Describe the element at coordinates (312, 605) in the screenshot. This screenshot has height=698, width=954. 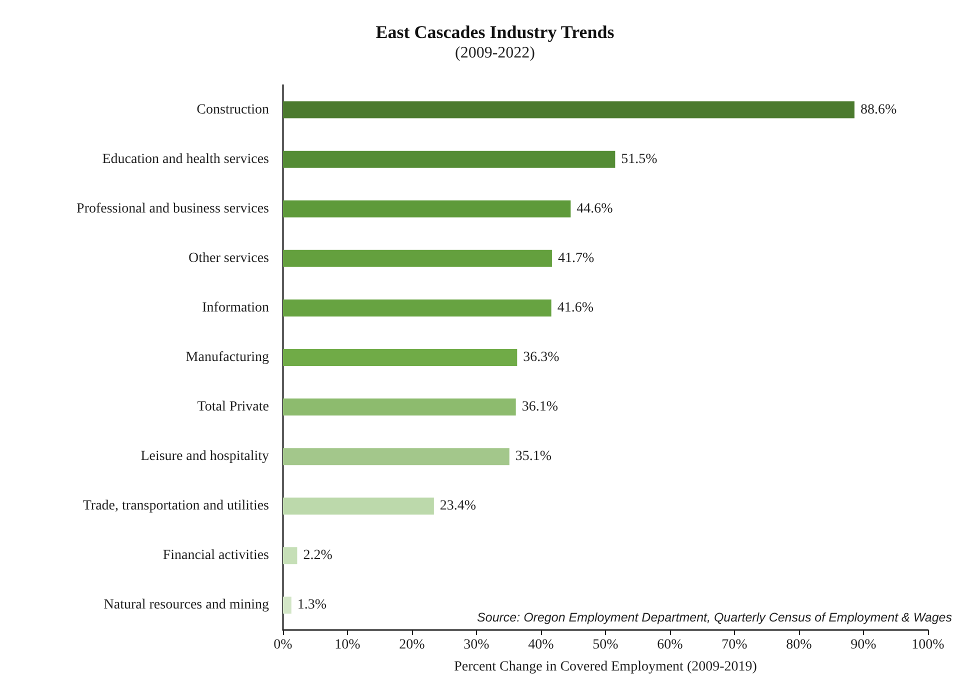
I see `data-label: 1.3%` at that location.